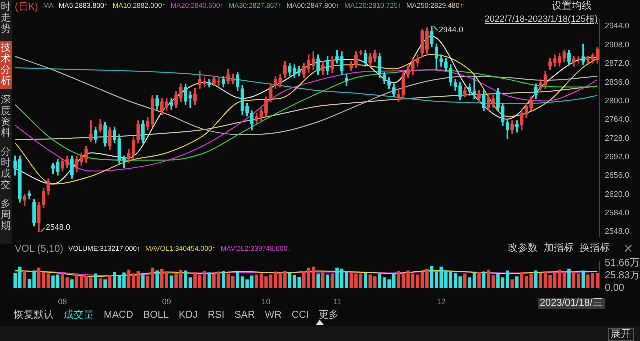 The image size is (640, 341). I want to click on annotation: 2548.0, so click(59, 227).